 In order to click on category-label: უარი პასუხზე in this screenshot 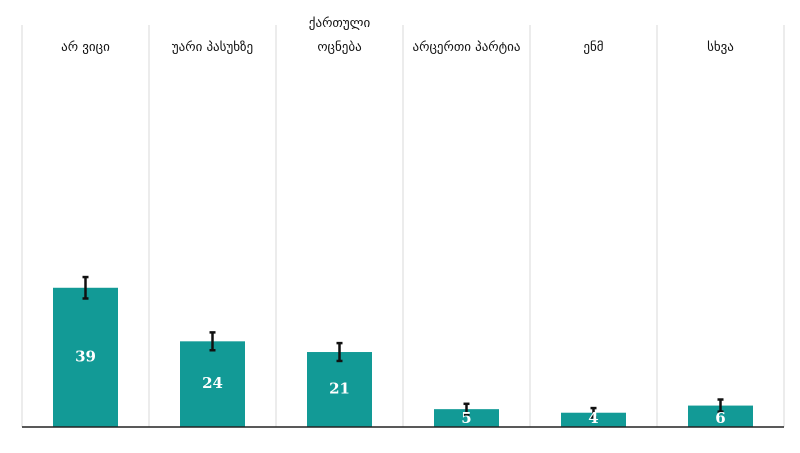, I will do `click(212, 47)`.